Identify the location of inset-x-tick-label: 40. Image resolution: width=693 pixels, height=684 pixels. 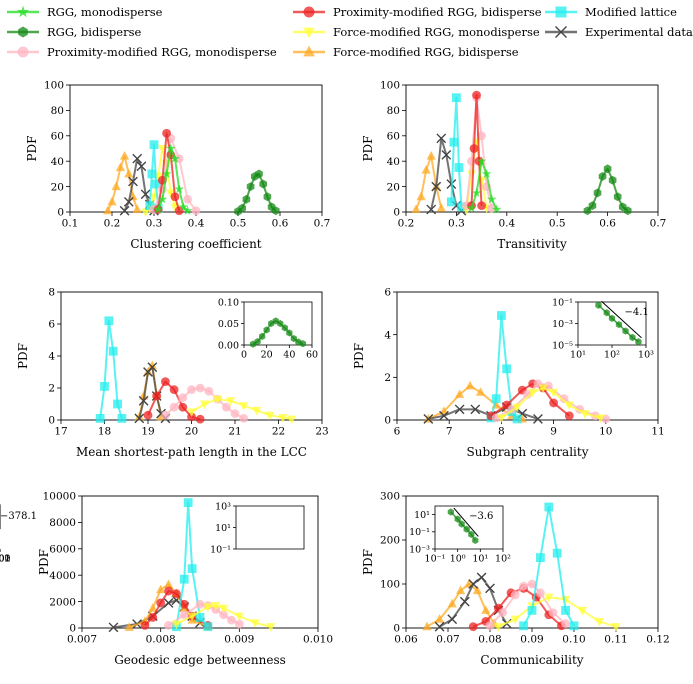
(289, 355).